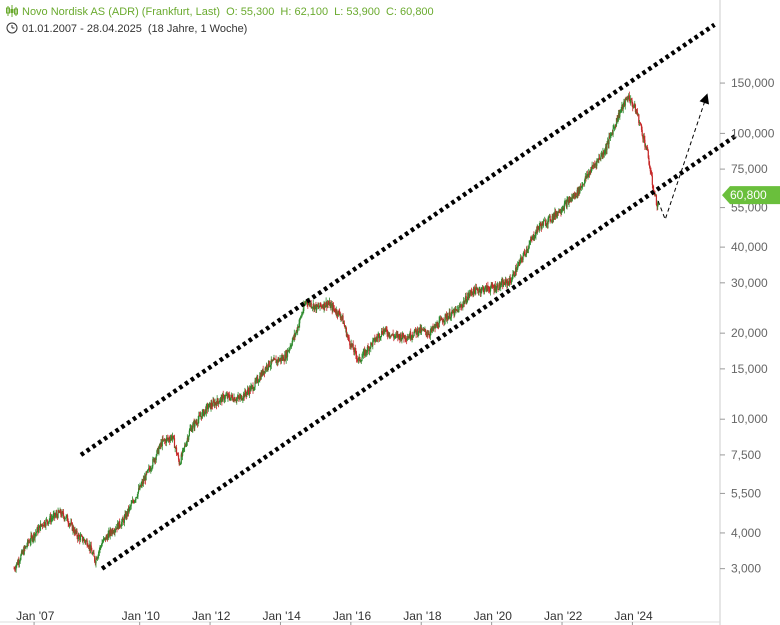  Describe the element at coordinates (141, 616) in the screenshot. I see `x-tick-label: Jan '10` at that location.